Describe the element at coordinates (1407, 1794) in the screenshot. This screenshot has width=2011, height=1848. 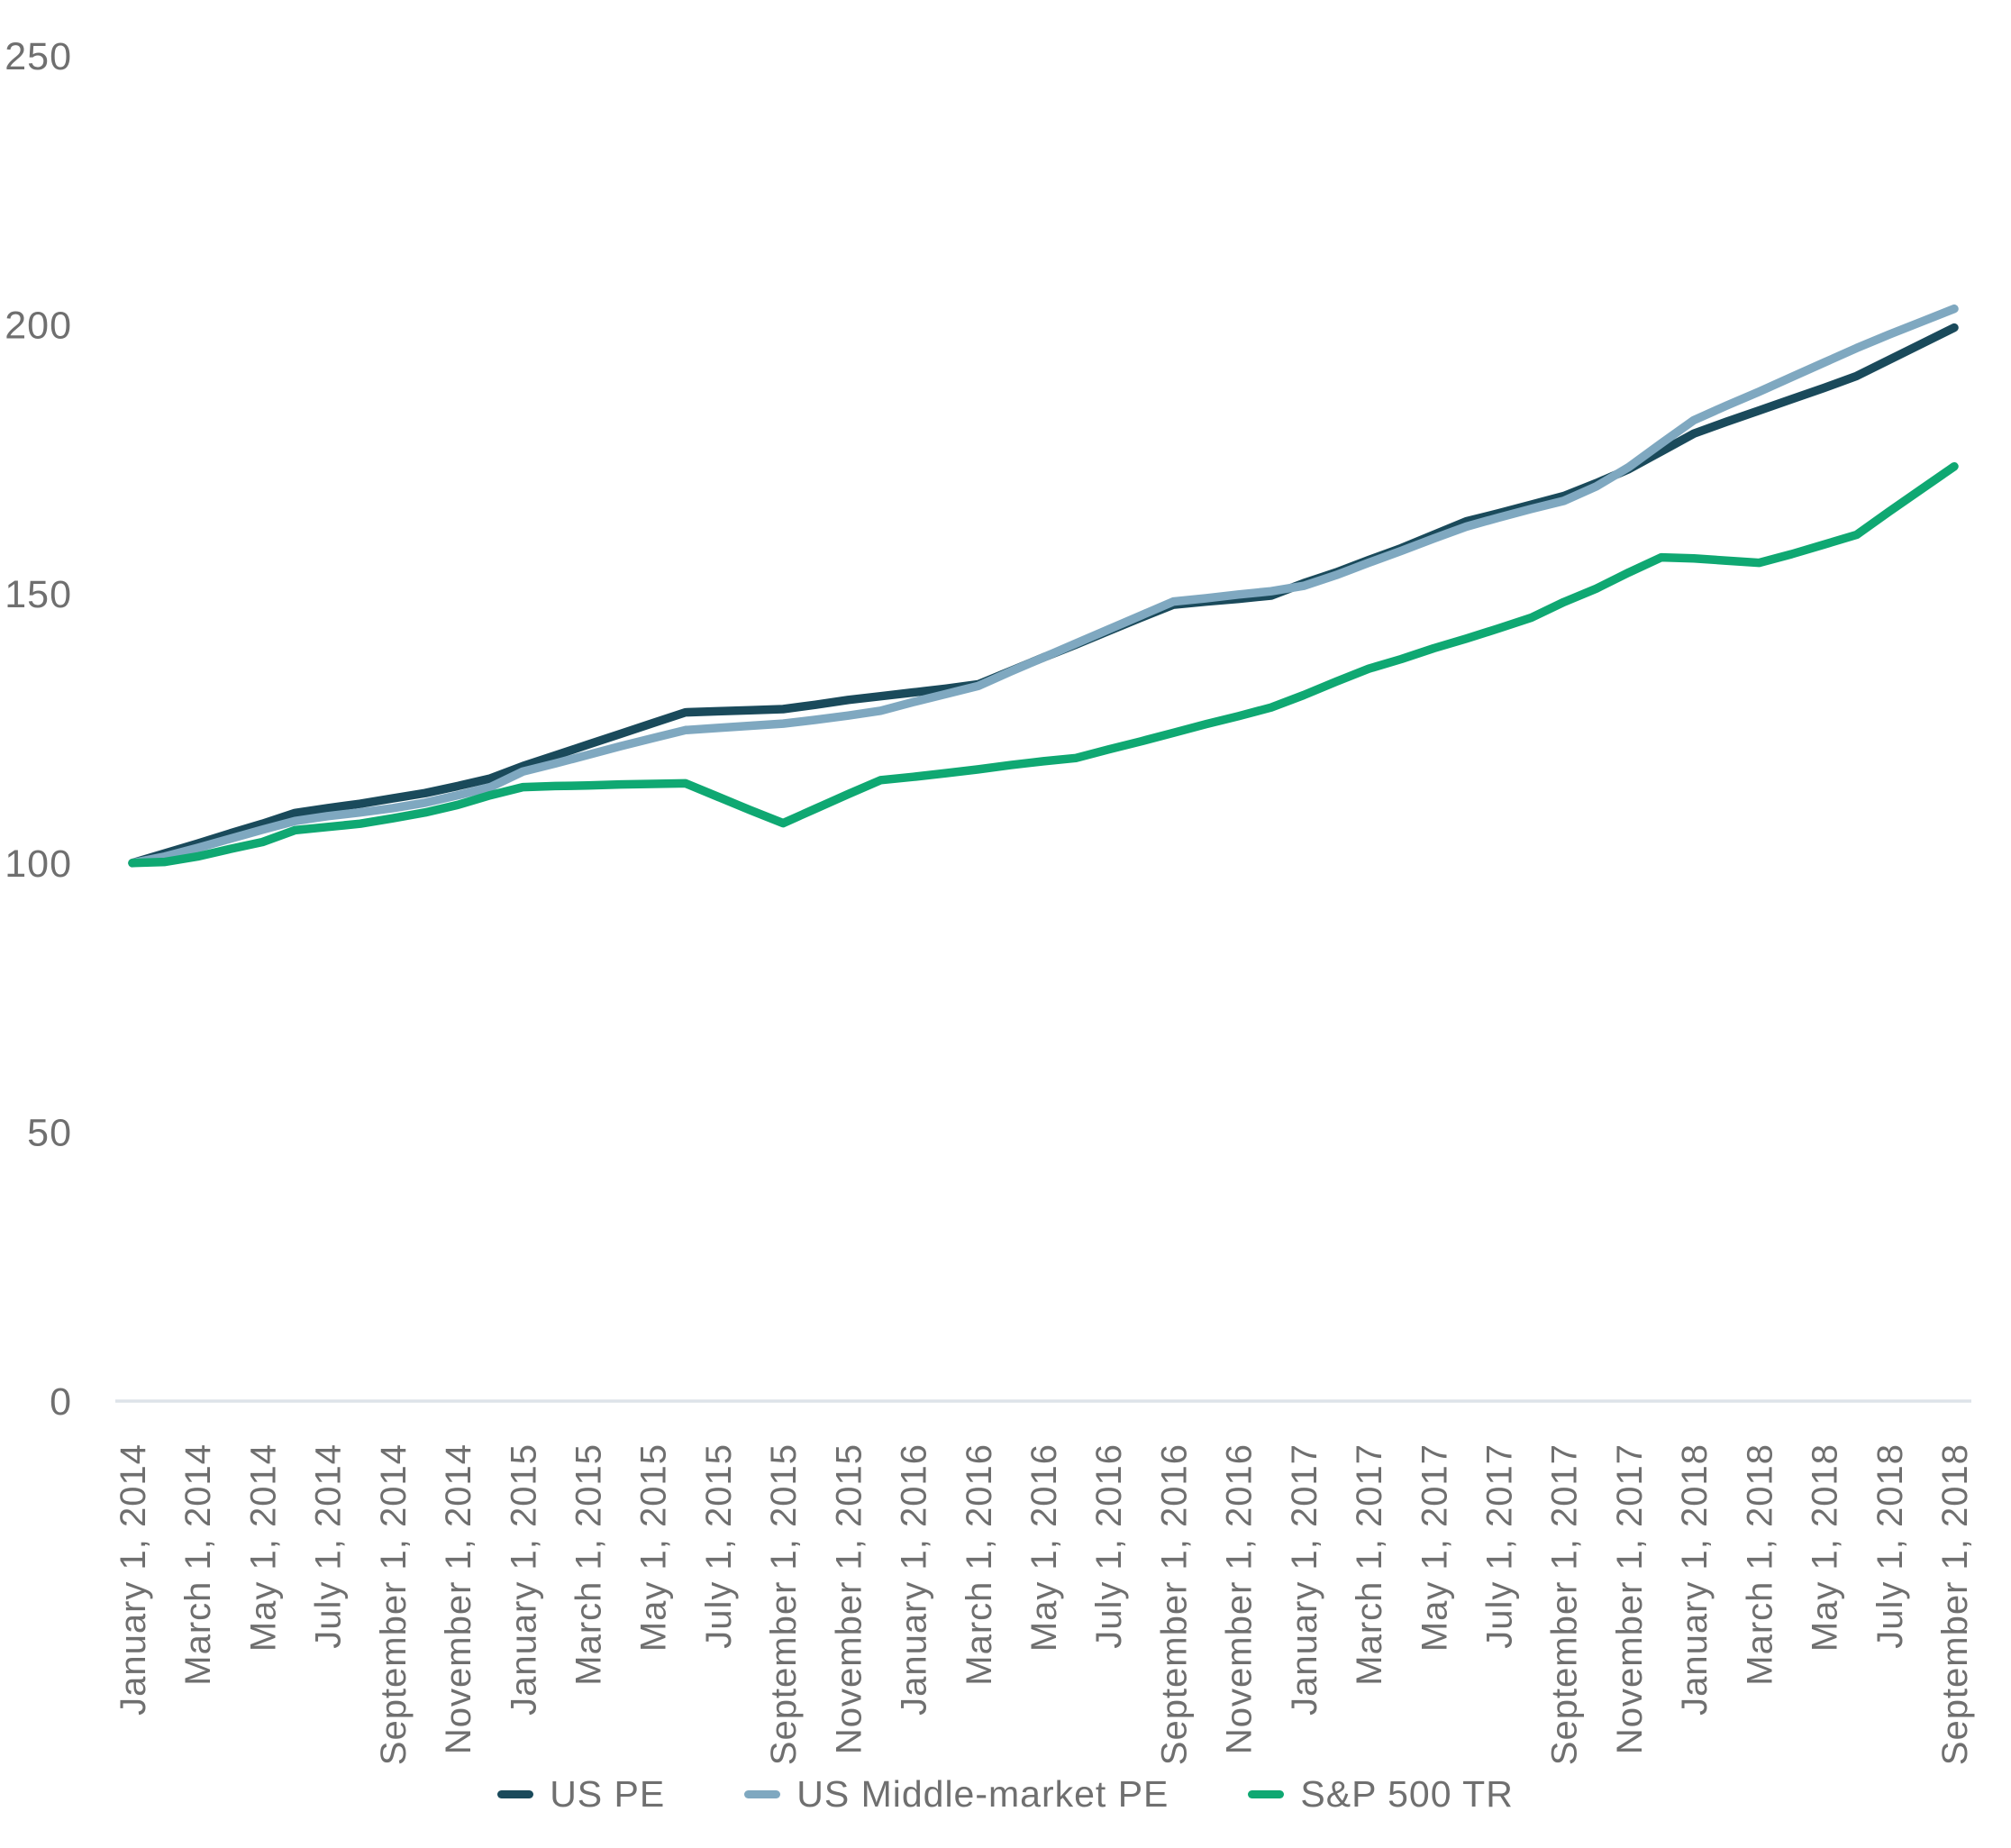
I see `legend-label: S&P 500 TR` at that location.